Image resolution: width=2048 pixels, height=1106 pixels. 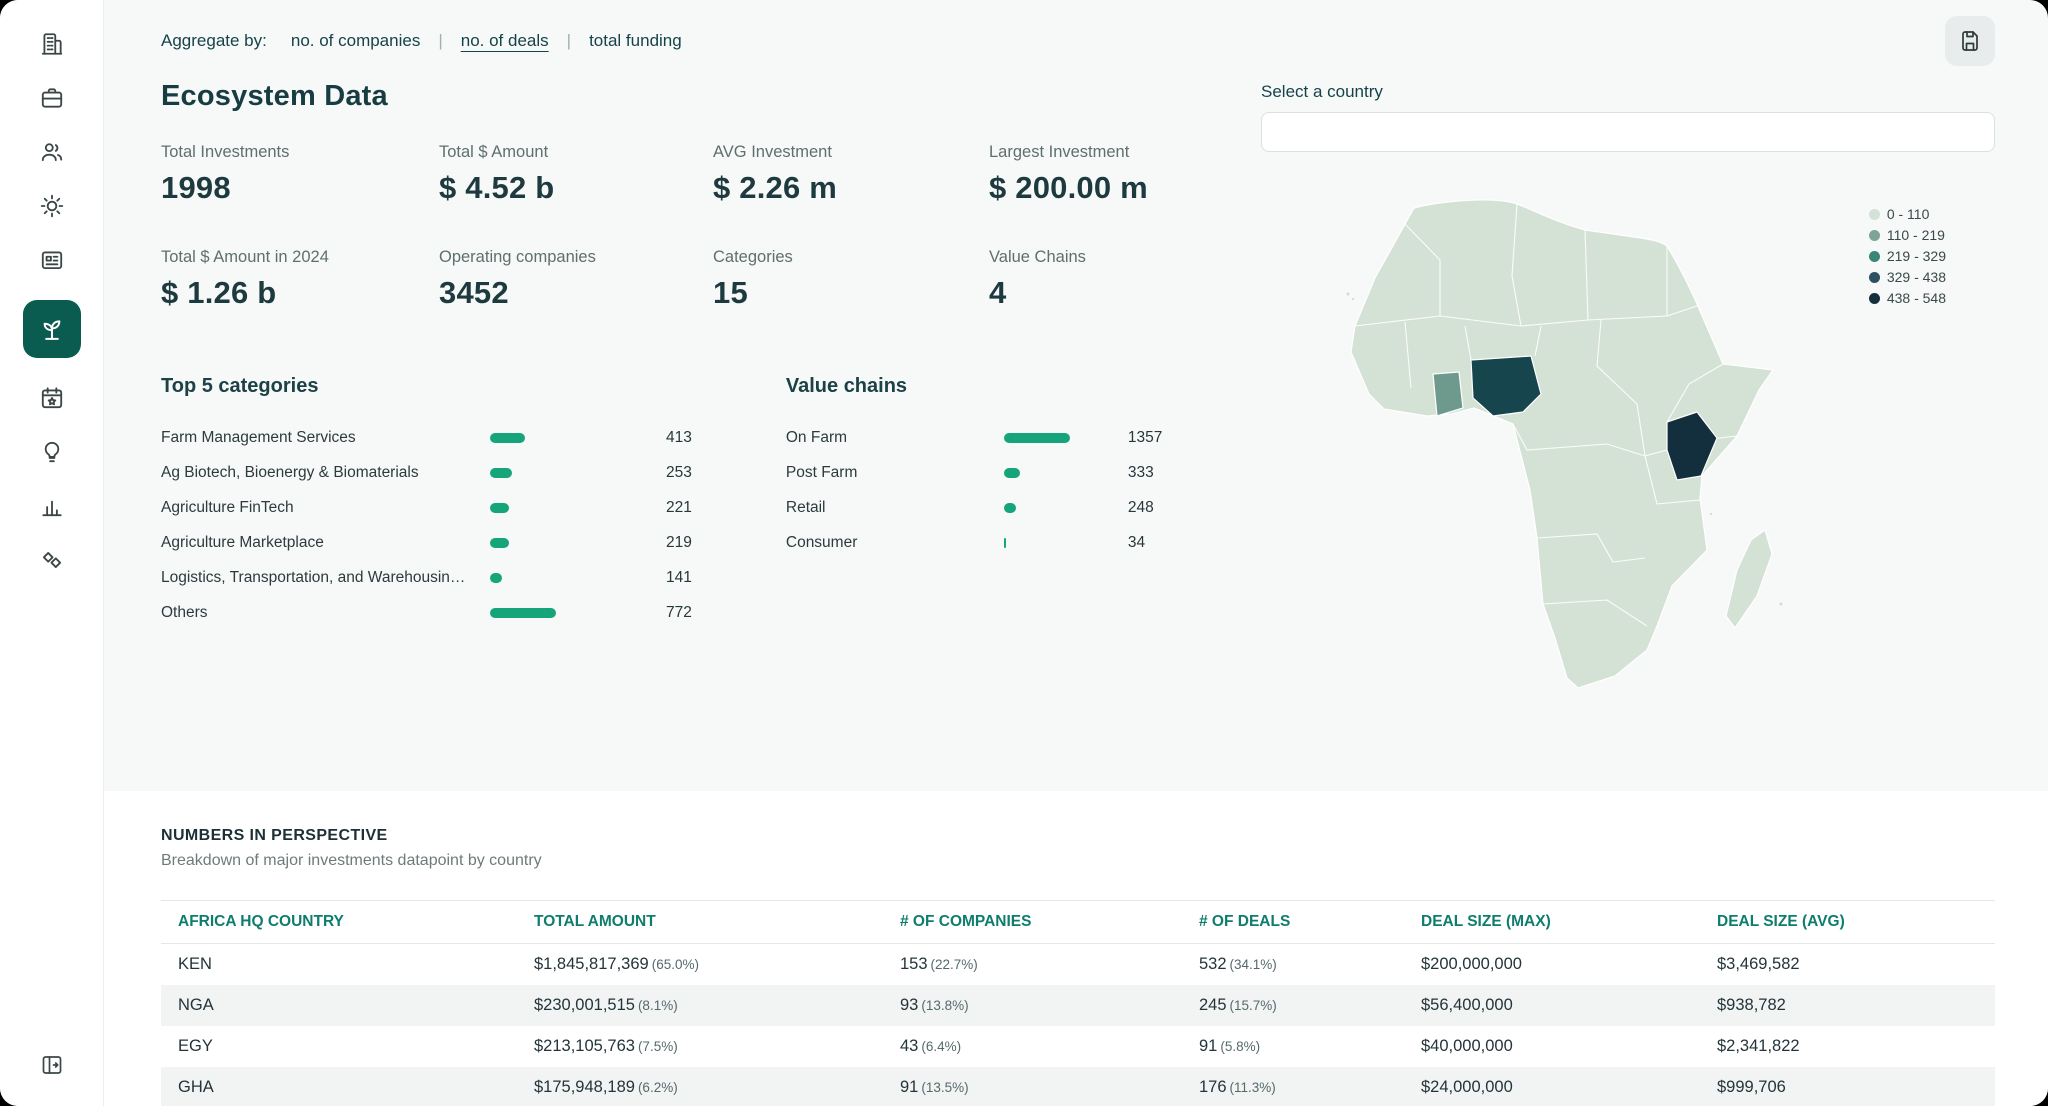 What do you see at coordinates (1467, 1087) in the screenshot?
I see `cell-value: $24,000,000` at bounding box center [1467, 1087].